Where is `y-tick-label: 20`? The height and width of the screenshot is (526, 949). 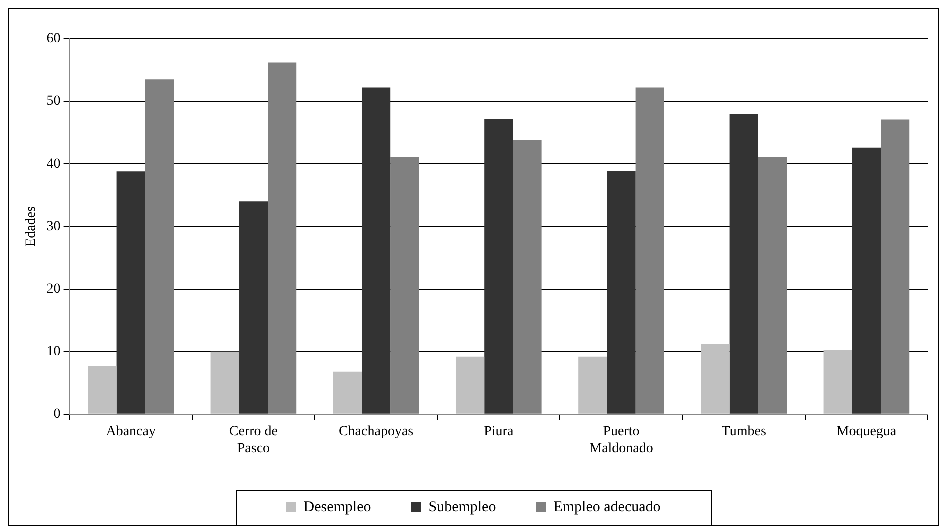 y-tick-label: 20 is located at coordinates (53, 289).